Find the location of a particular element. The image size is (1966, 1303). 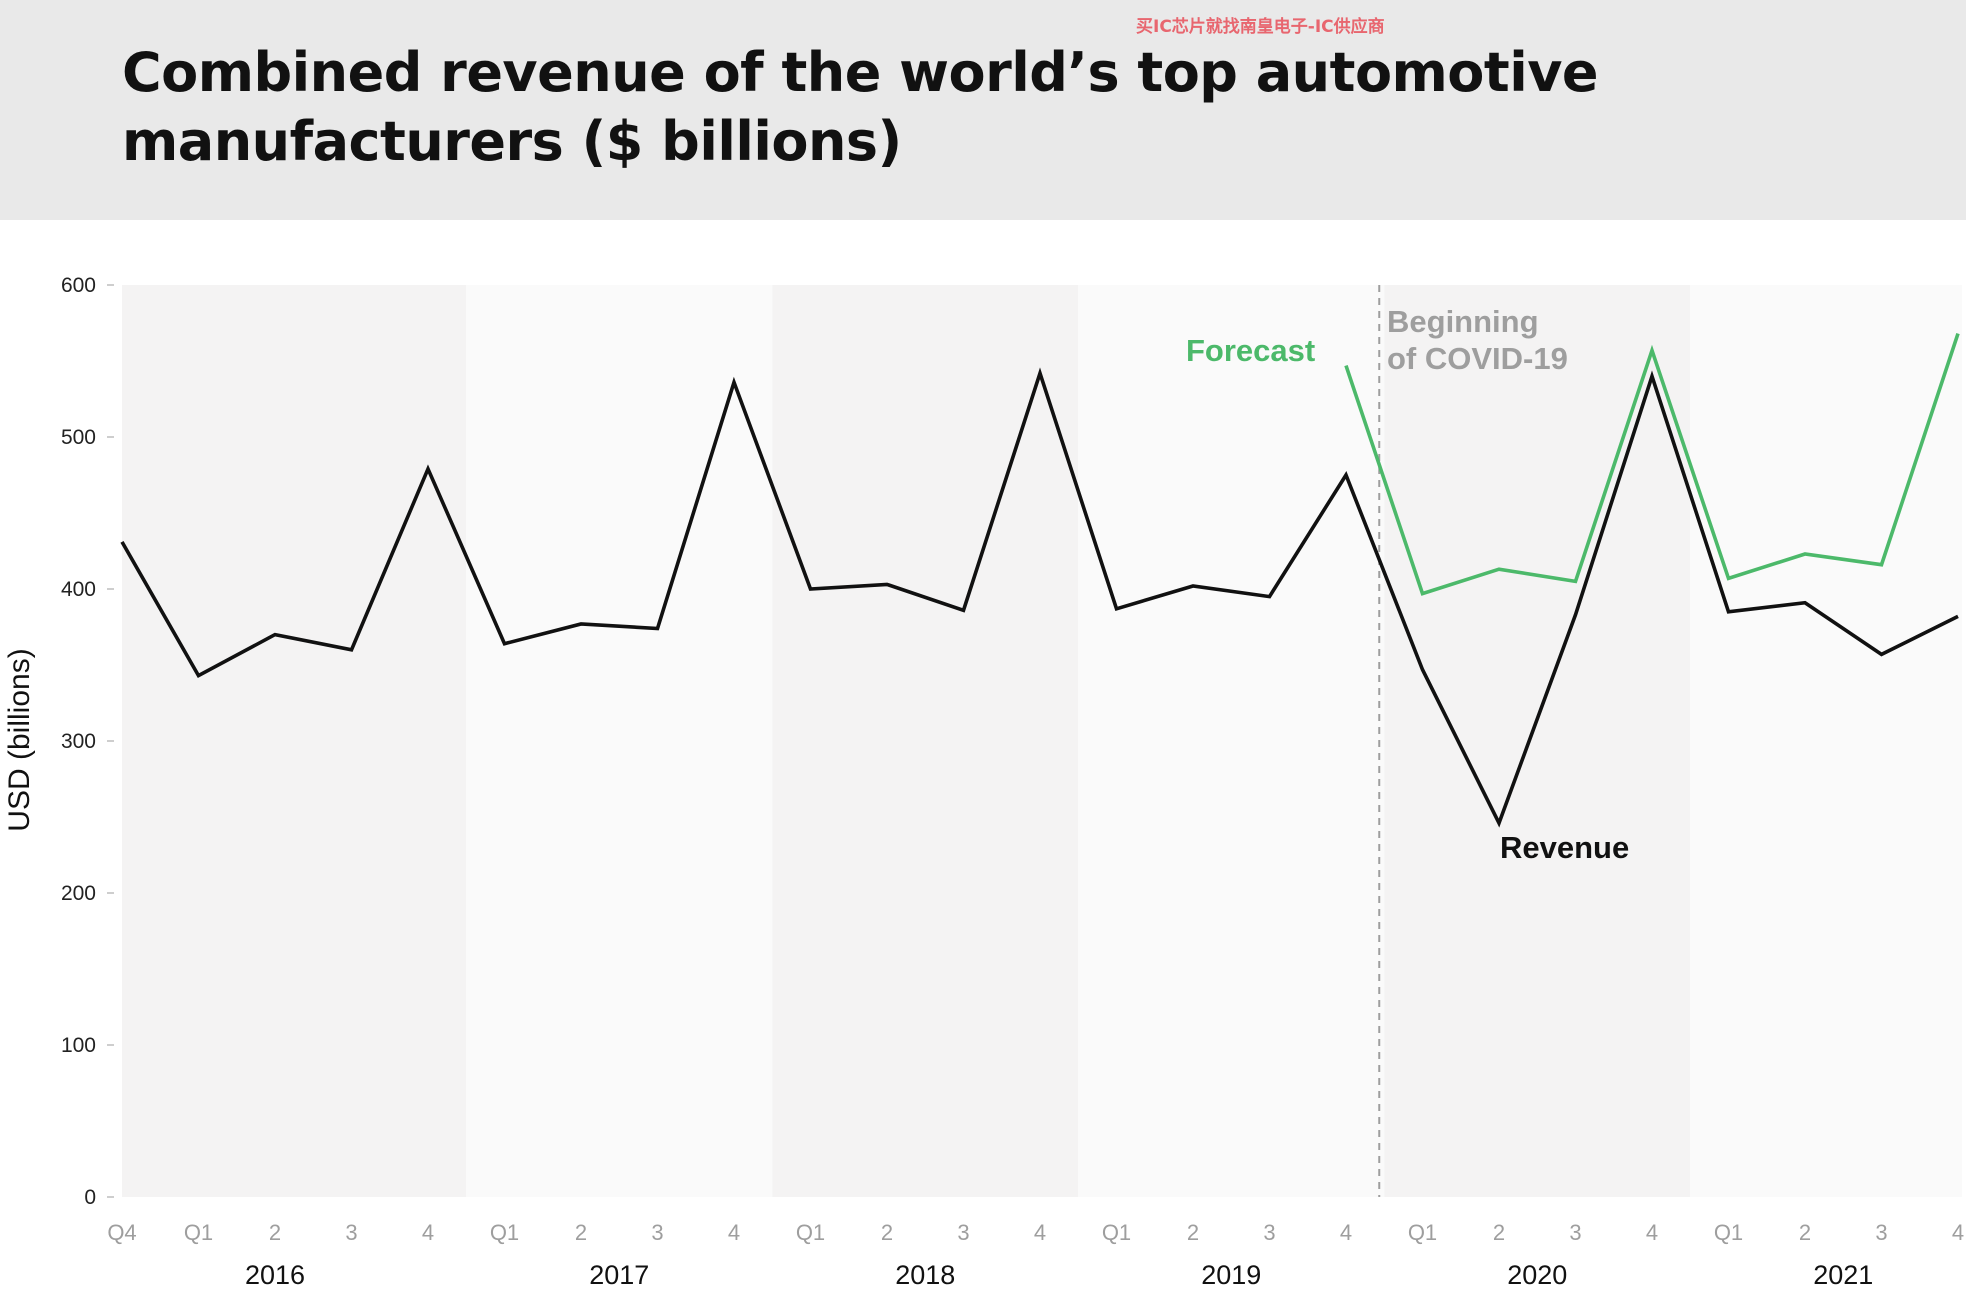

x-quarter-label: Q4 is located at coordinates (121, 1232).